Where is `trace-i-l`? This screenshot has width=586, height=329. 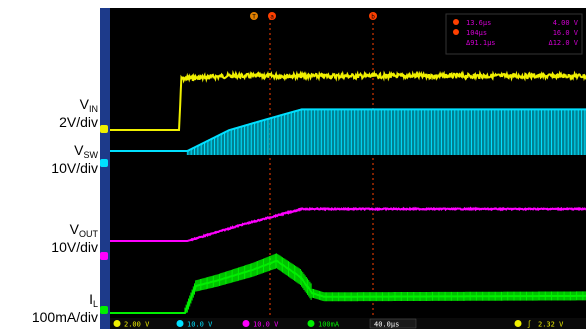 trace-i-l is located at coordinates (348, 286).